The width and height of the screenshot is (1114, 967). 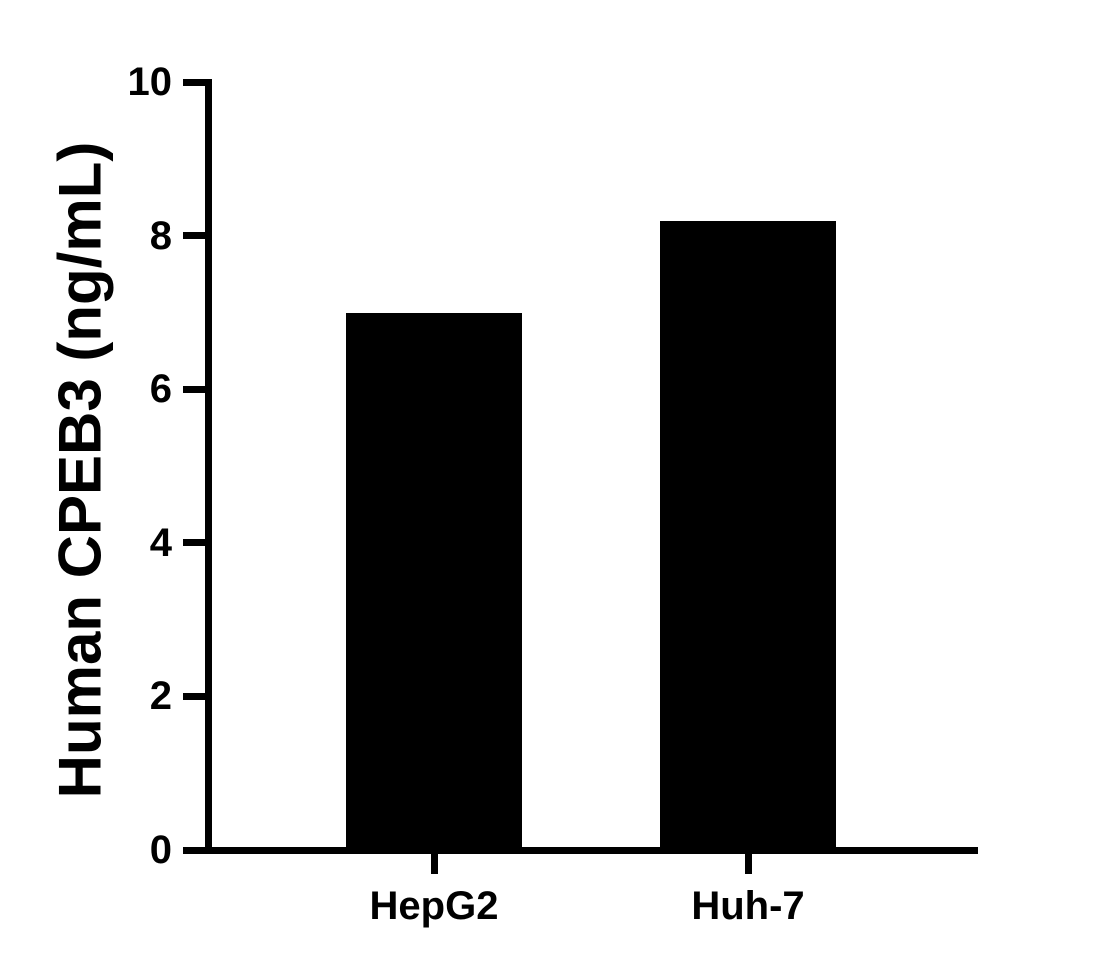 What do you see at coordinates (208, 466) in the screenshot?
I see `y-axis-line` at bounding box center [208, 466].